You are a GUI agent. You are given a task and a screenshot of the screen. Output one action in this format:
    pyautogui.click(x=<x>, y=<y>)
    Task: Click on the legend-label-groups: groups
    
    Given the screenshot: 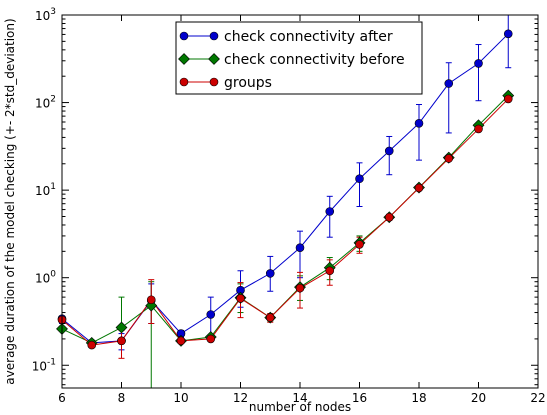 What is the action you would take?
    pyautogui.click(x=248, y=83)
    